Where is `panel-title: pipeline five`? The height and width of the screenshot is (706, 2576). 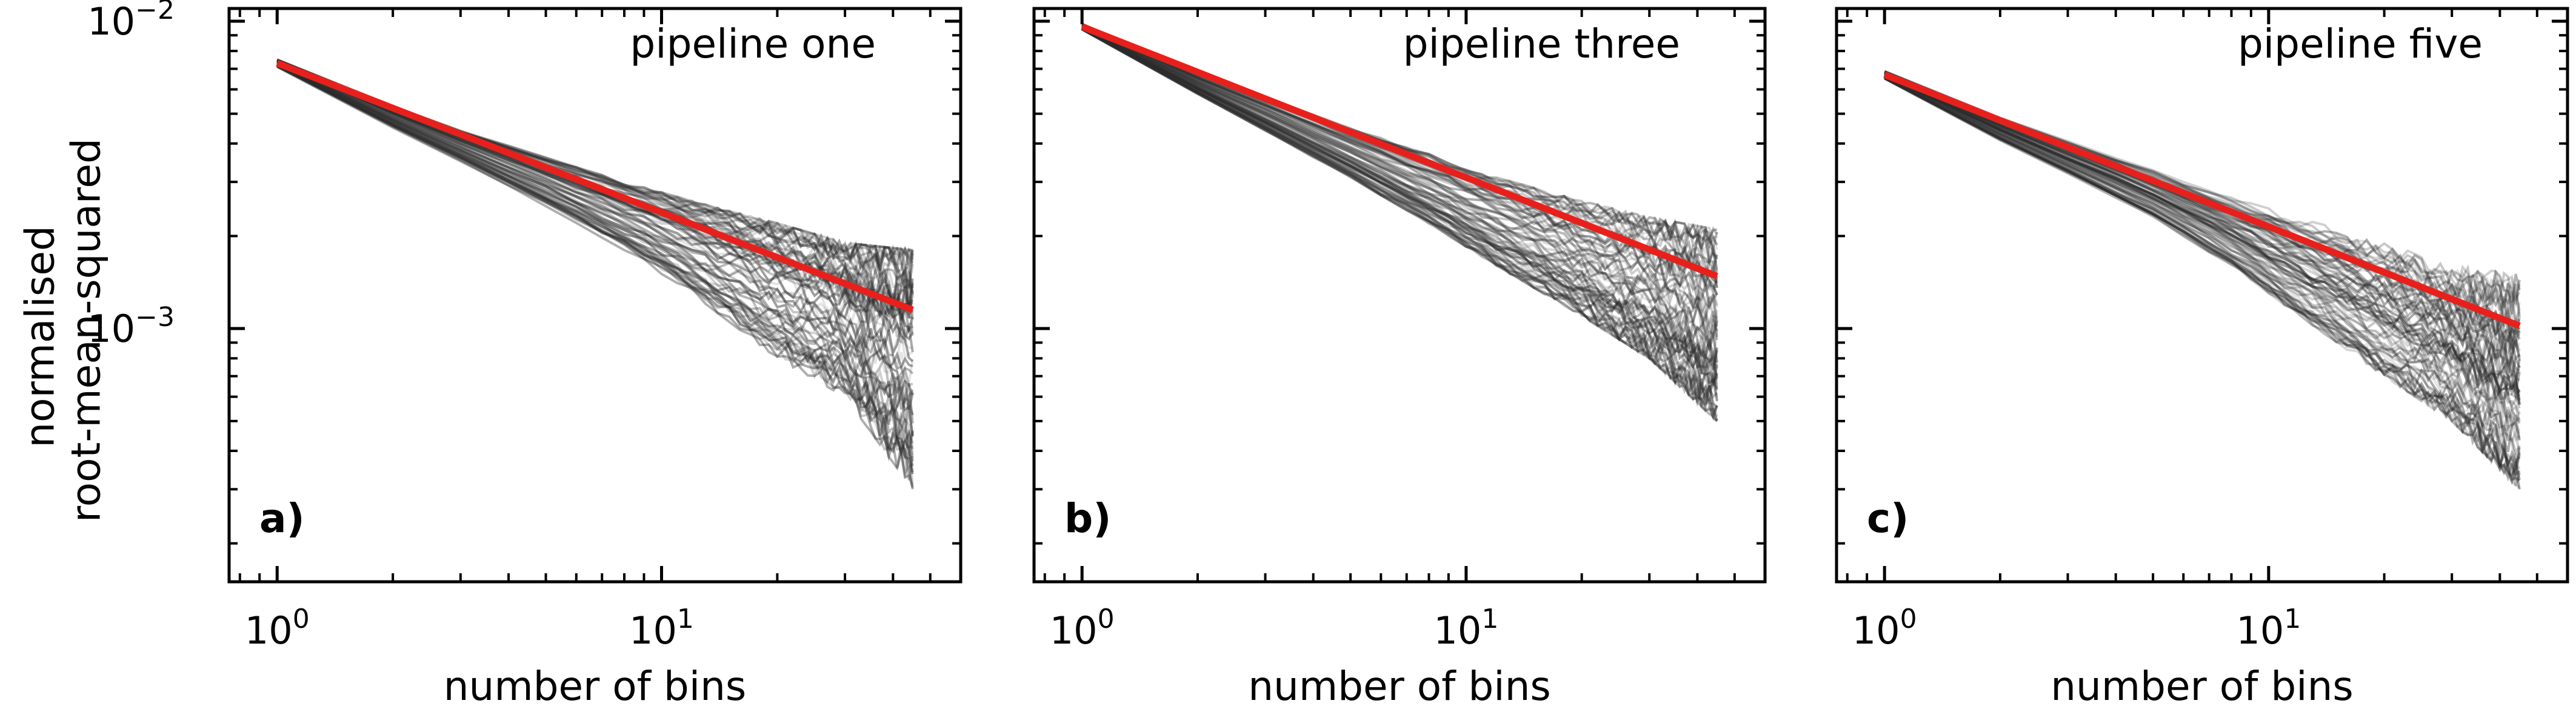 panel-title: pipeline five is located at coordinates (2360, 44).